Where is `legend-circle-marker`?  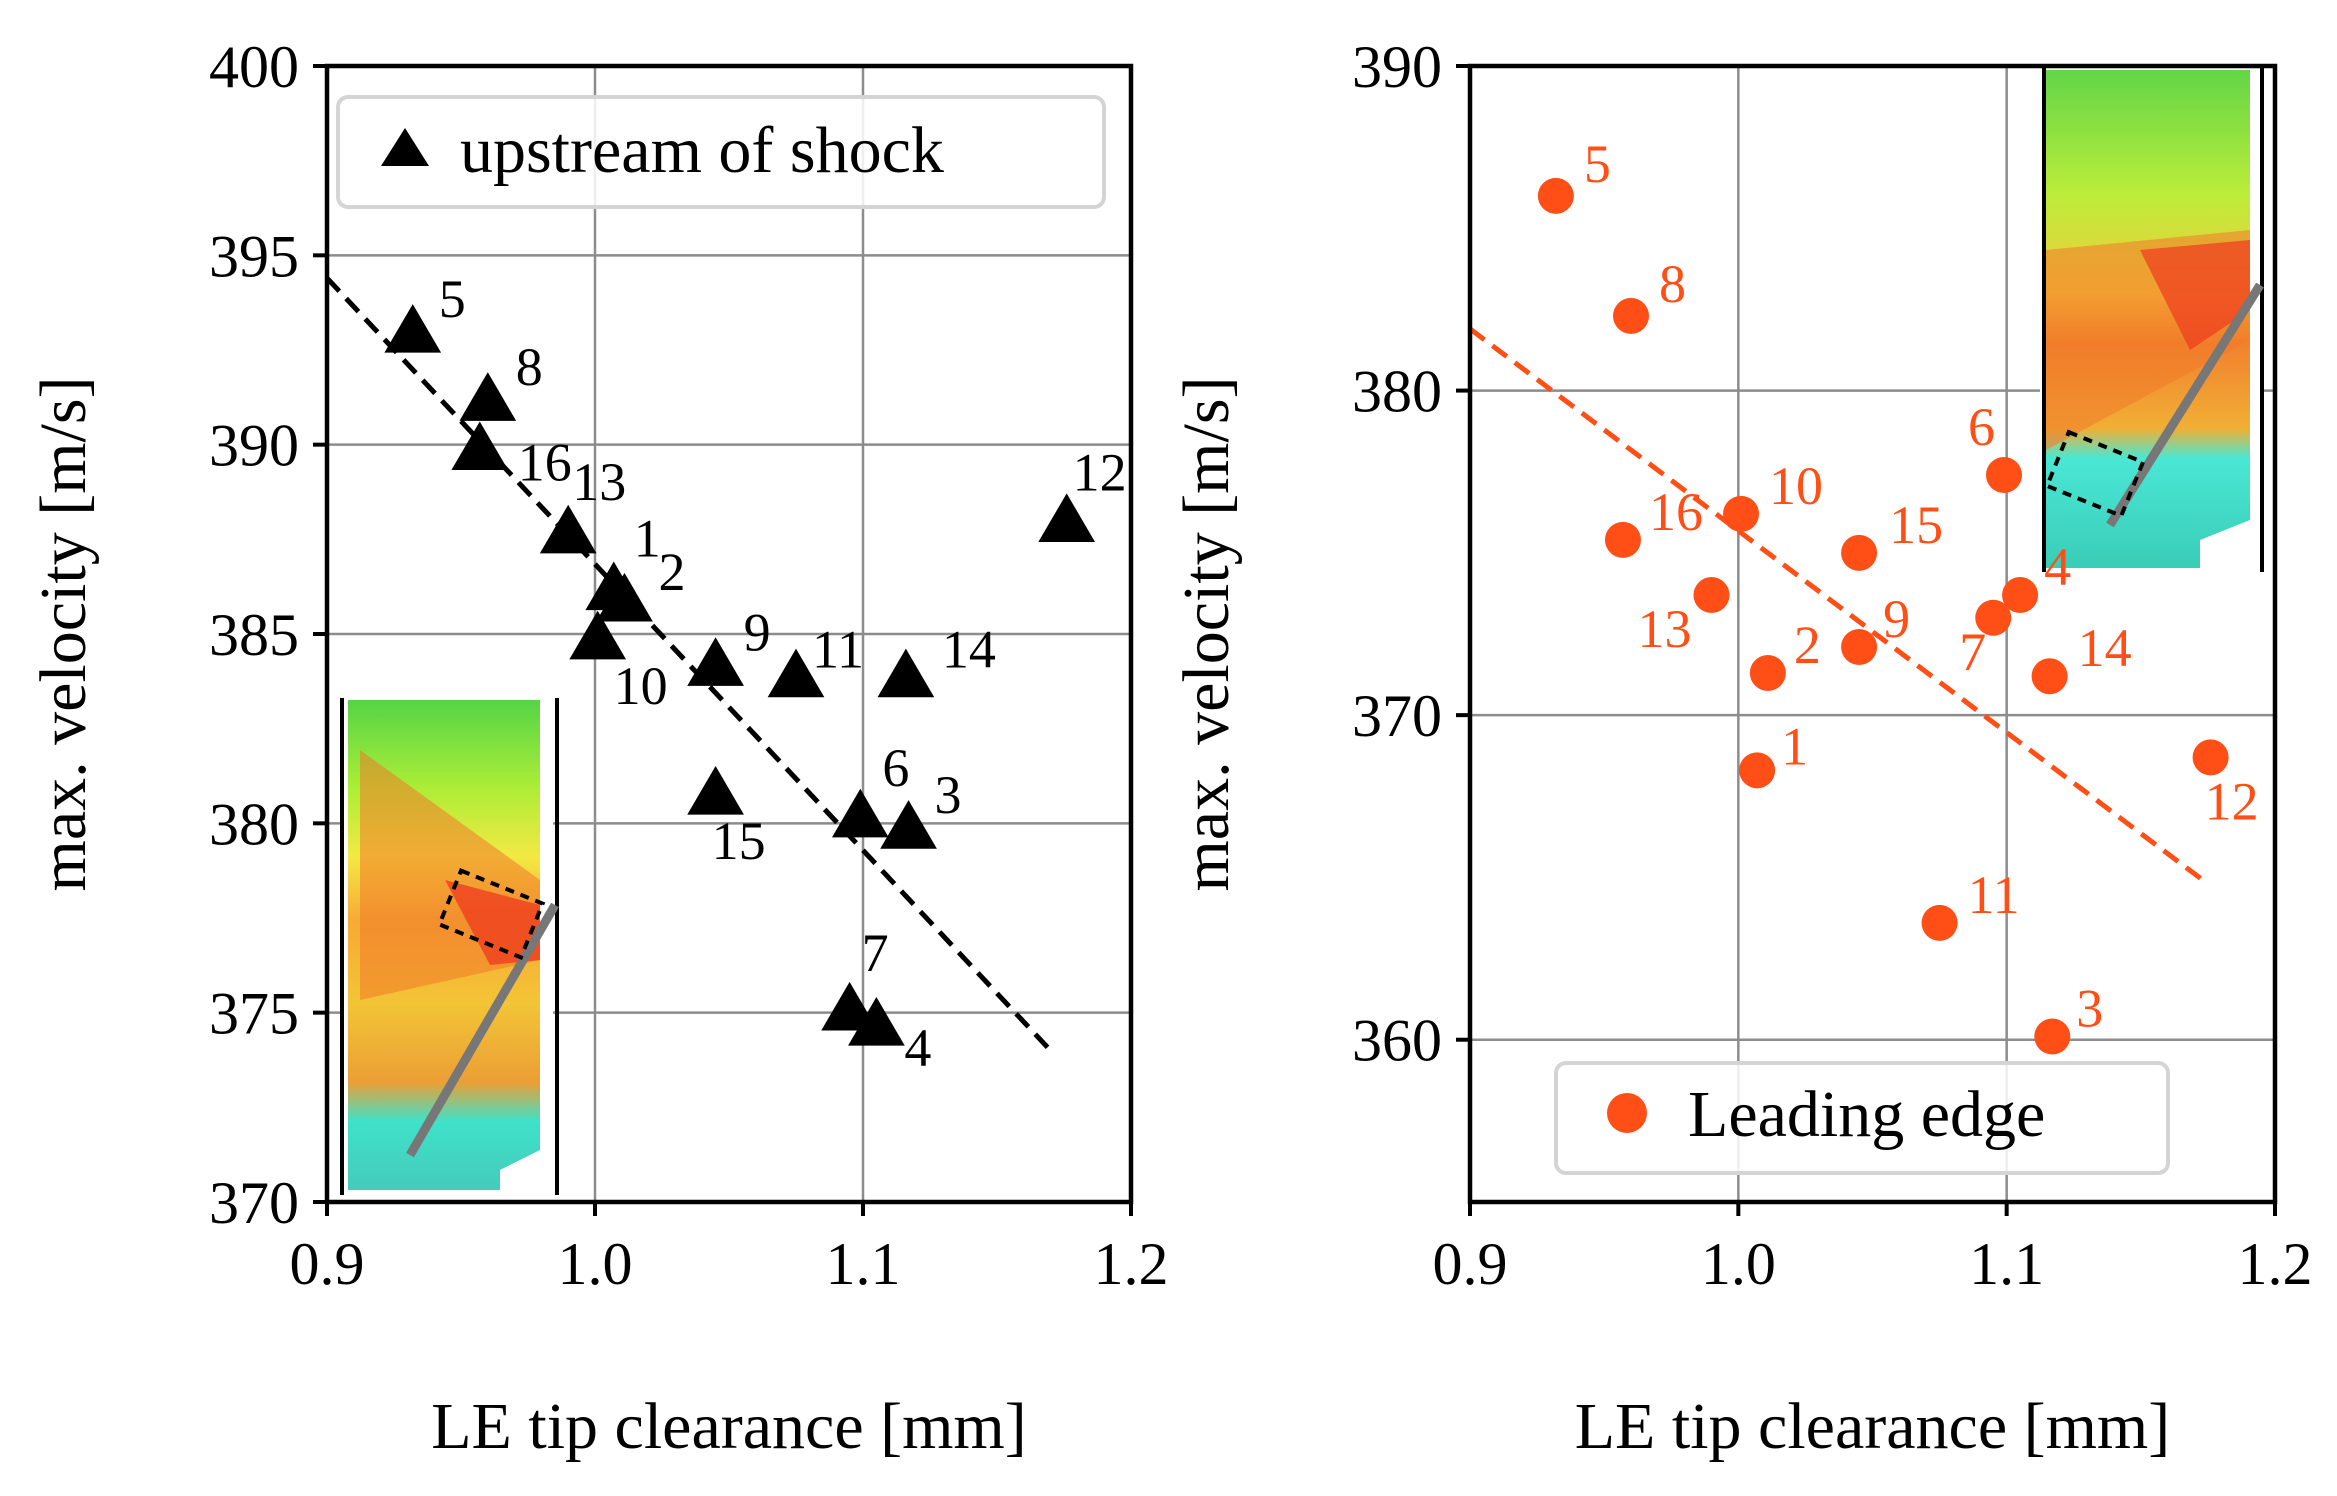 legend-circle-marker is located at coordinates (1627, 1113).